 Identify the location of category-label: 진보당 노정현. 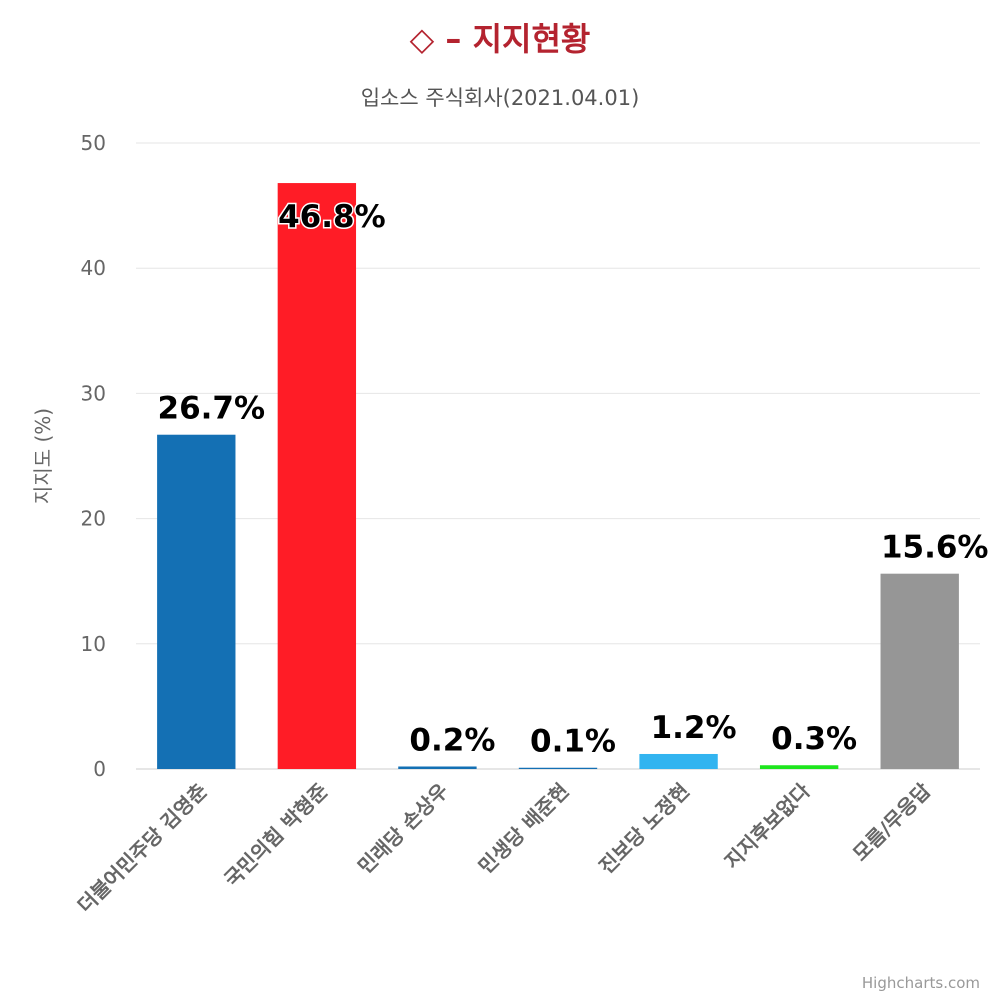
(644, 829).